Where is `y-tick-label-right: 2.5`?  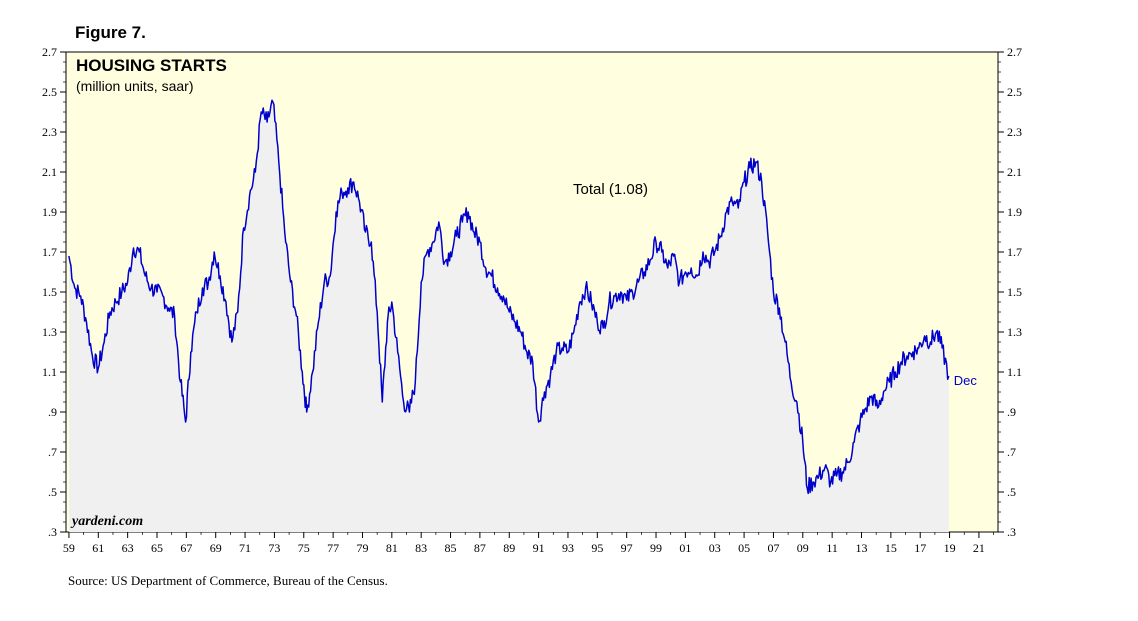
y-tick-label-right: 2.5 is located at coordinates (1014, 92).